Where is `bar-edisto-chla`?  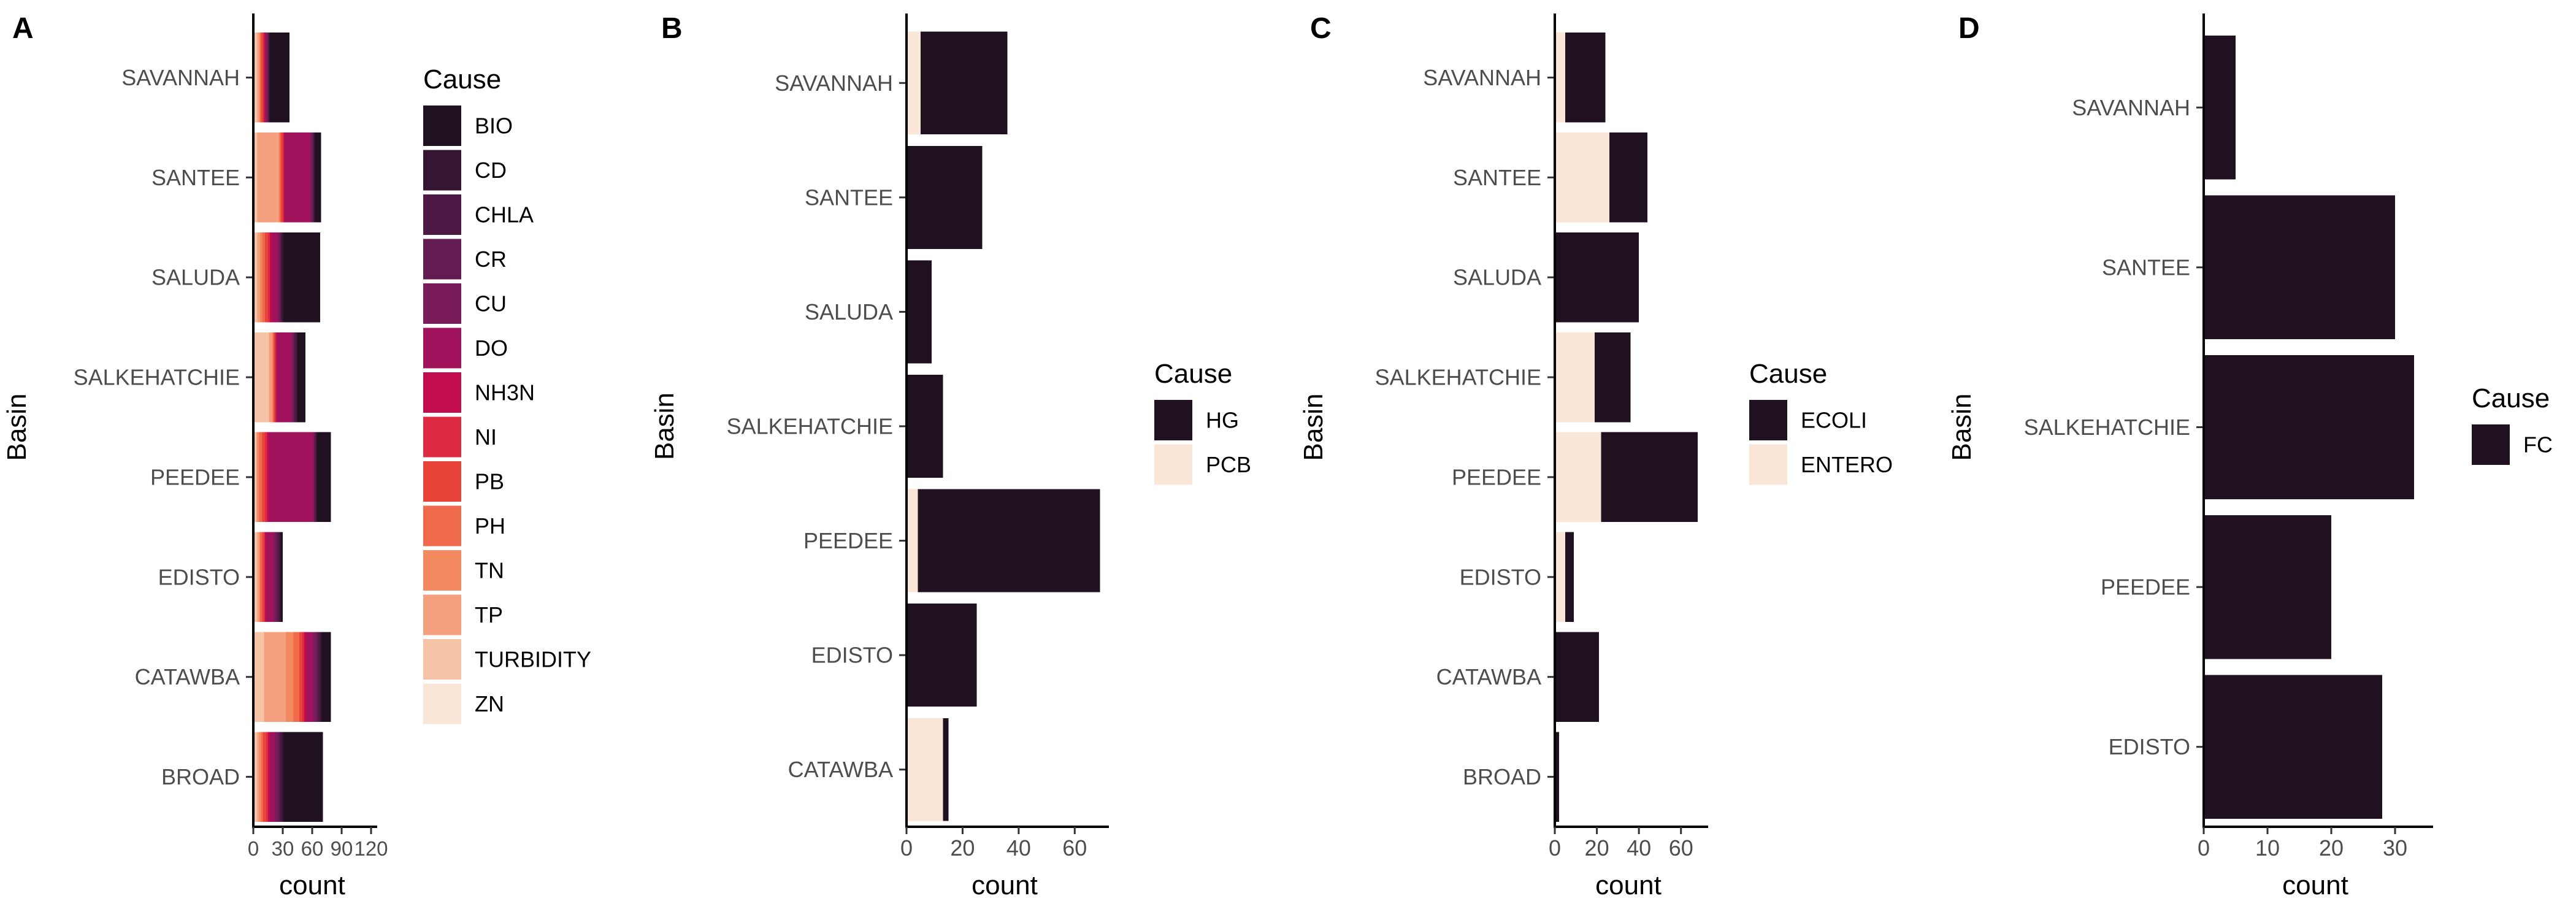
bar-edisto-chla is located at coordinates (279, 577).